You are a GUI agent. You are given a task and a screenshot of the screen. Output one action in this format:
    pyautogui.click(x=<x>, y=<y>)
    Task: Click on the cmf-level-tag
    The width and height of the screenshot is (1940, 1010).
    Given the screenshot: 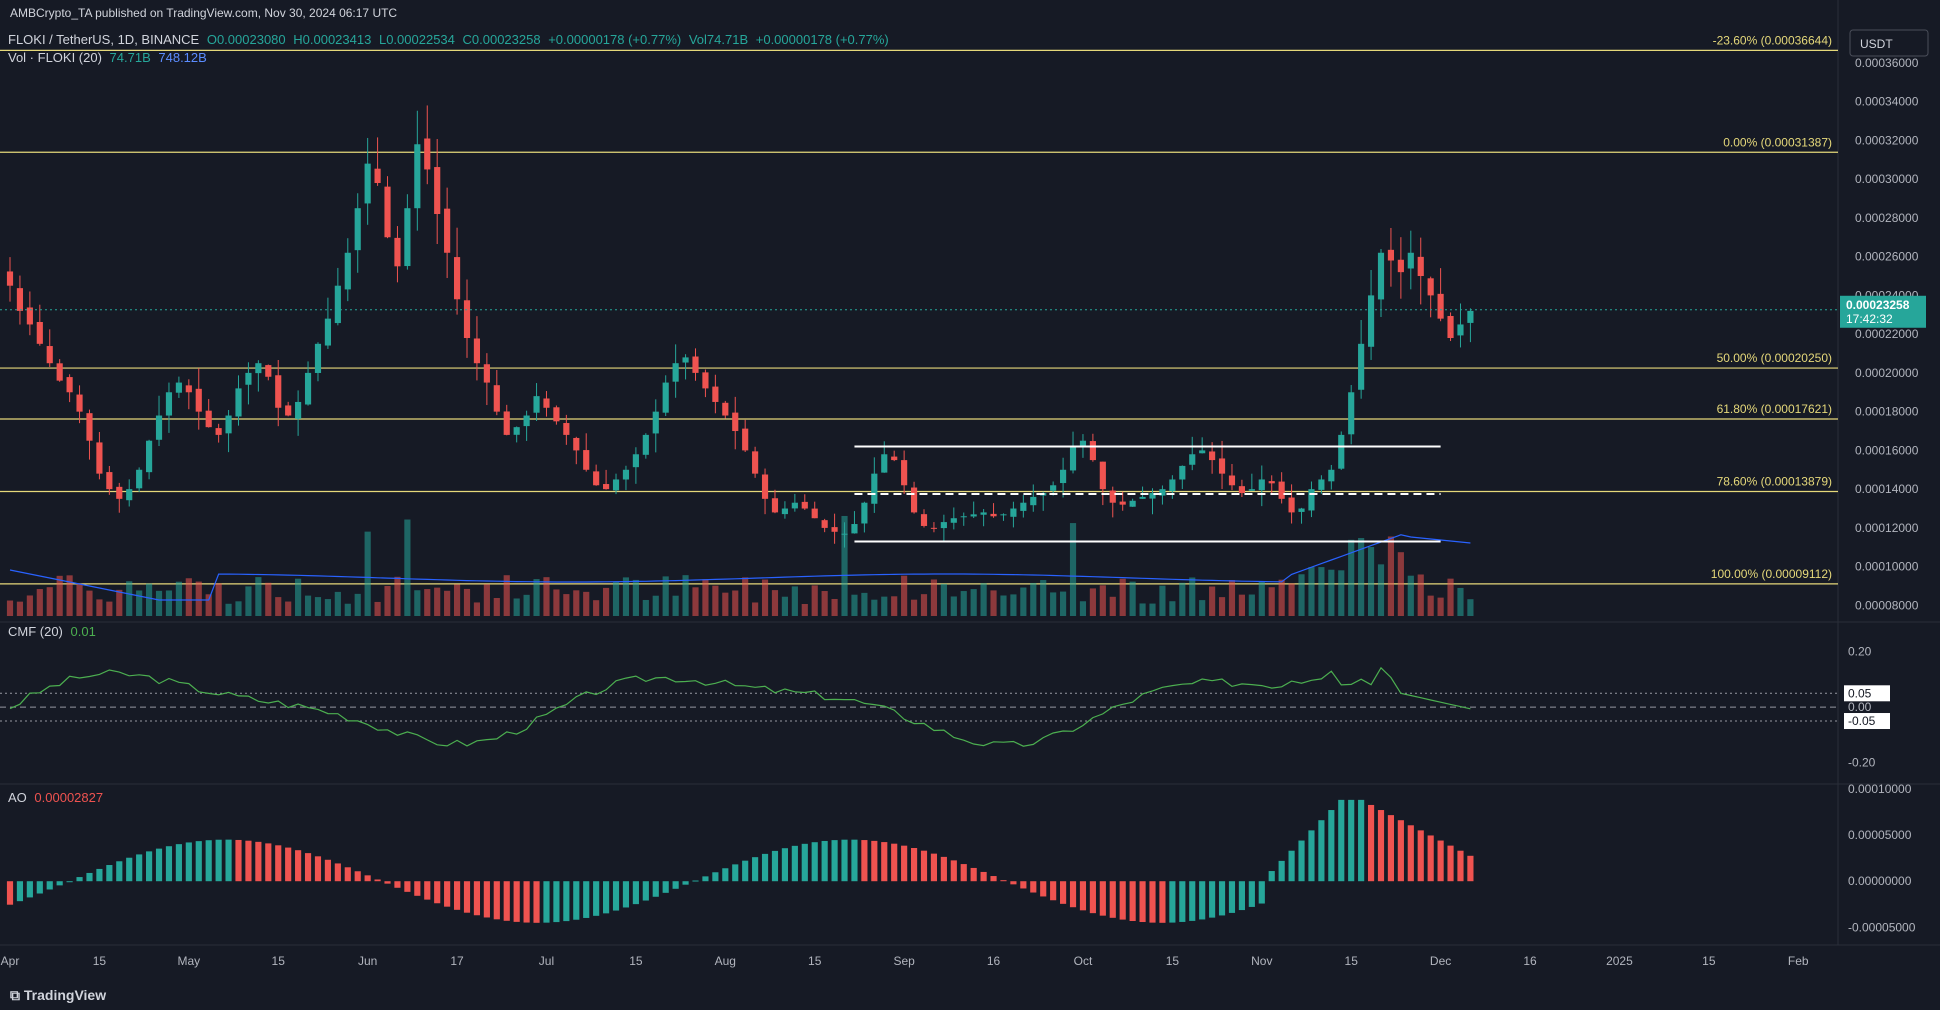 What is the action you would take?
    pyautogui.click(x=1867, y=693)
    